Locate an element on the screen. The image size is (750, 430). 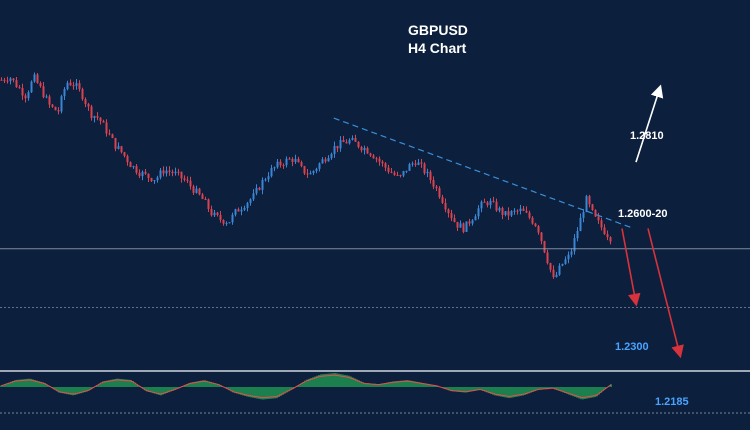
projection-arrows is located at coordinates (652, 221).